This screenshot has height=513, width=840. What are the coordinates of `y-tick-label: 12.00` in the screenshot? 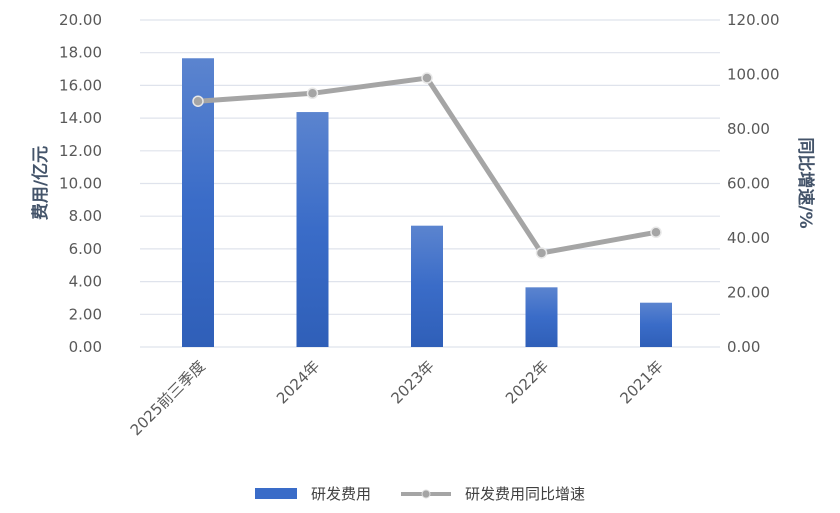 It's located at (80, 151).